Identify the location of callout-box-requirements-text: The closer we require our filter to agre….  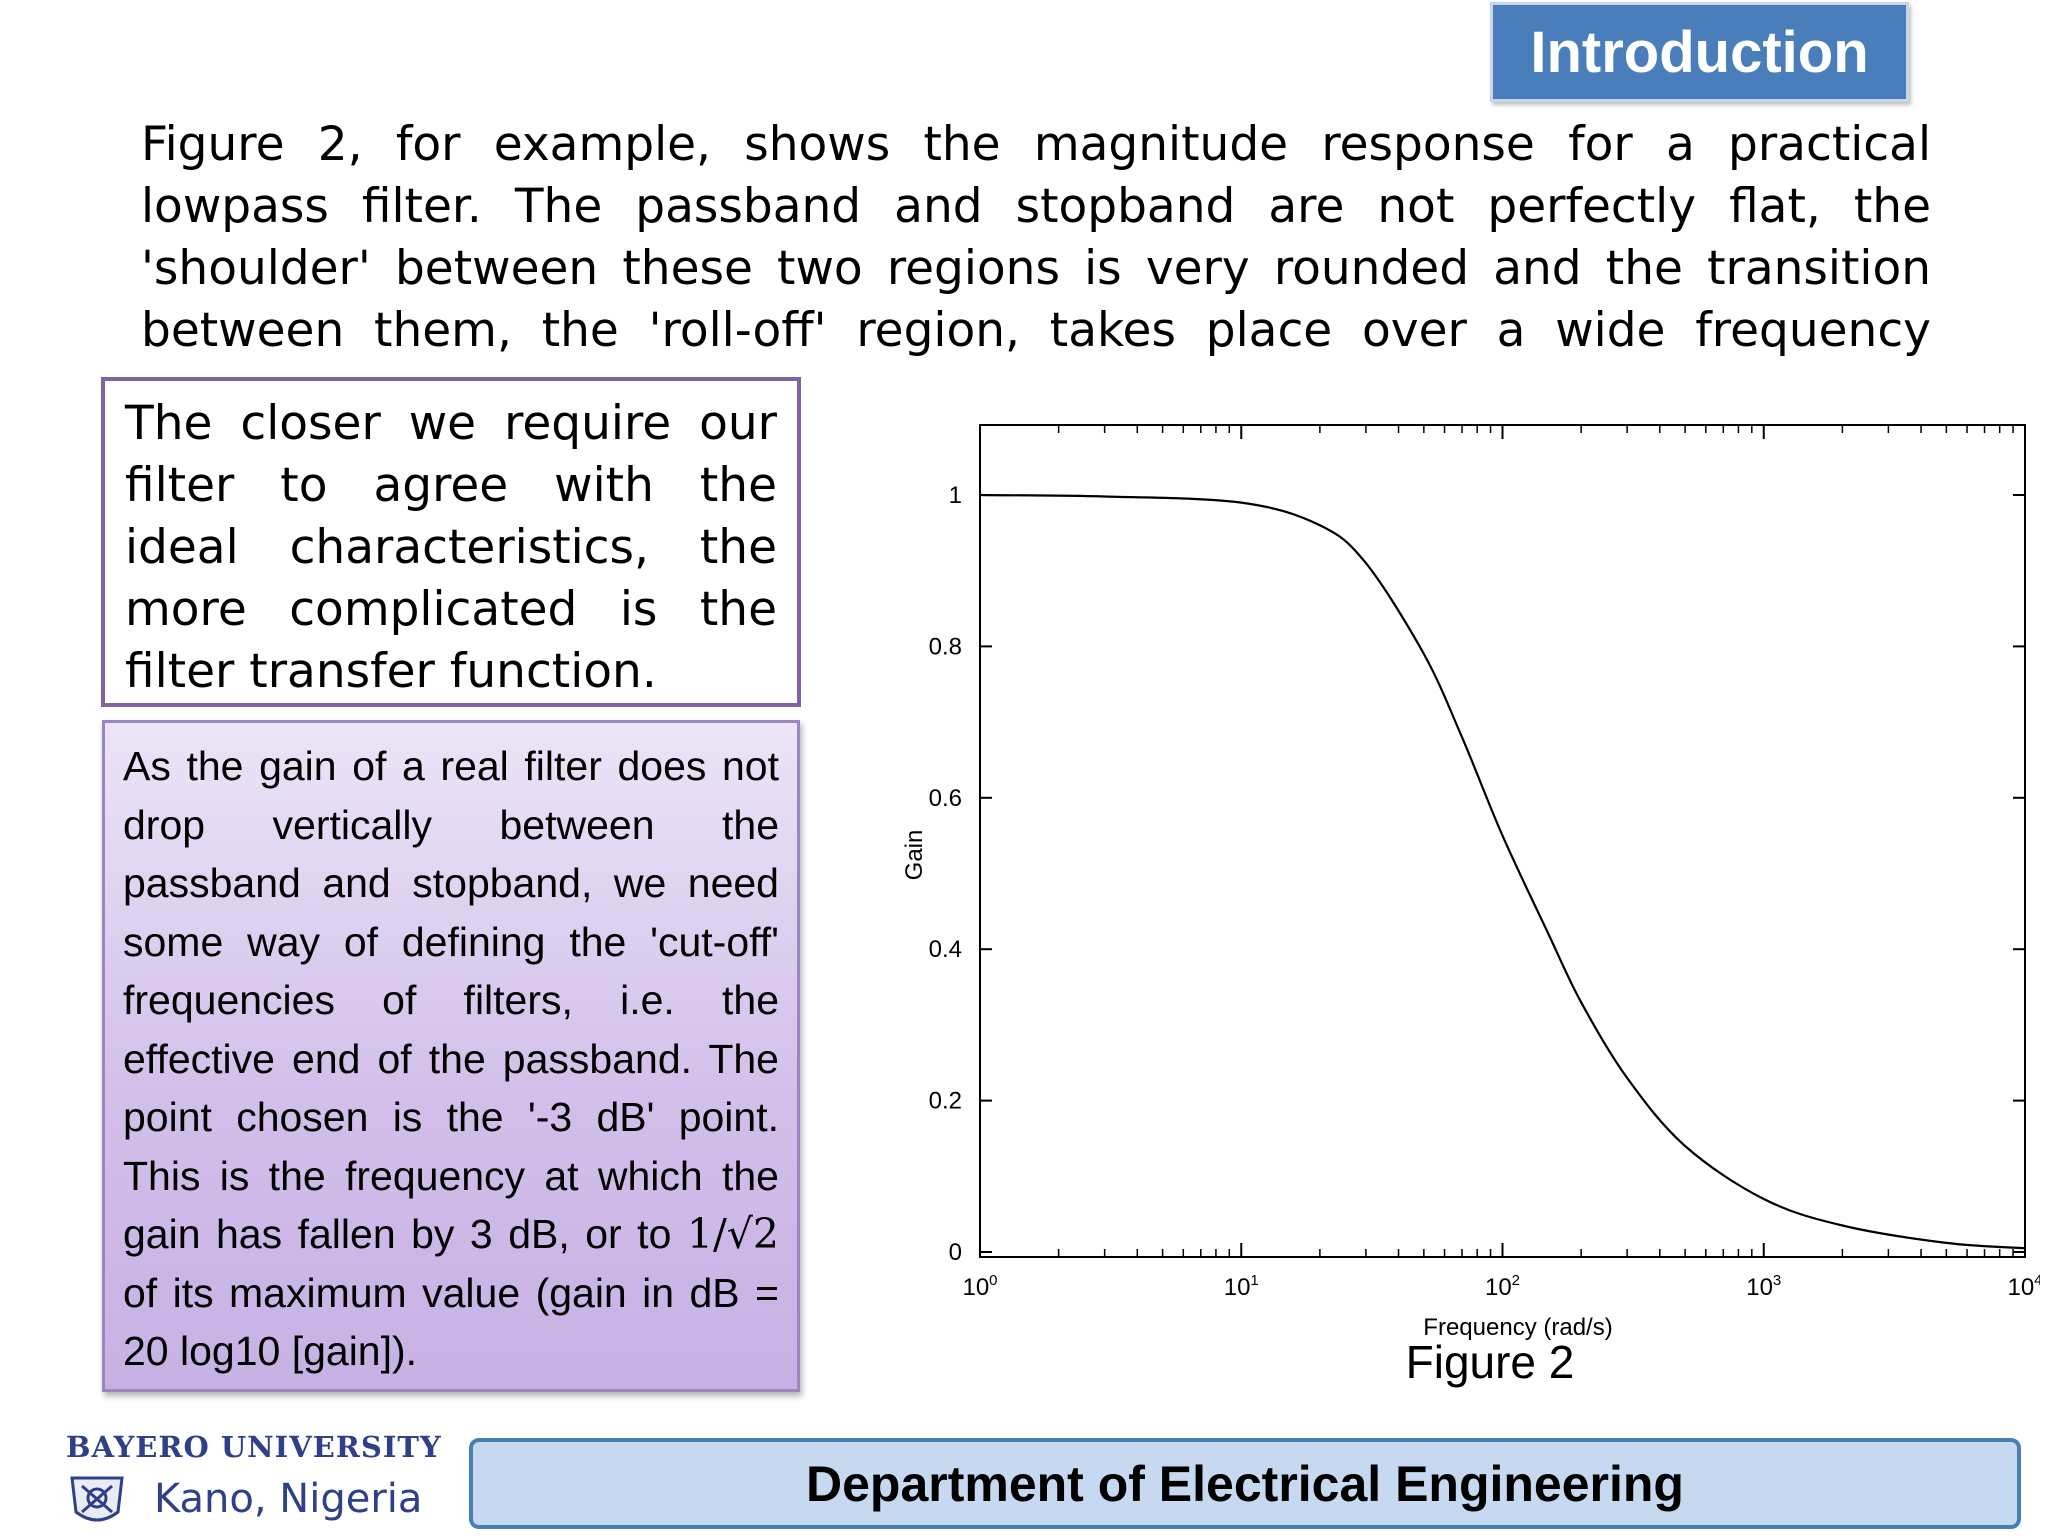
(451, 547).